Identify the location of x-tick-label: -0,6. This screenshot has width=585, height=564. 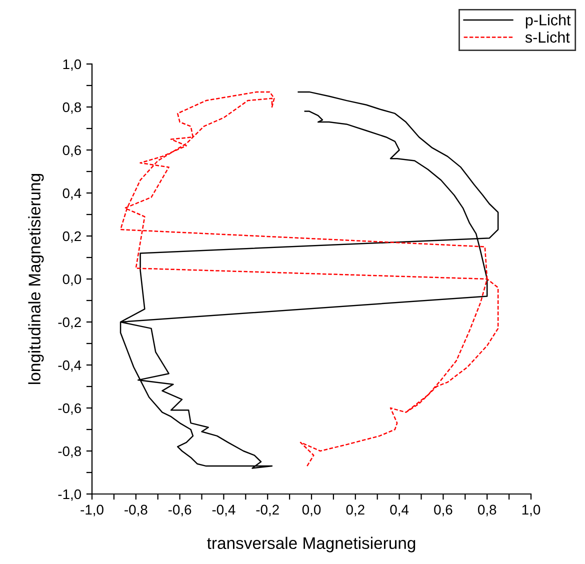
(180, 510).